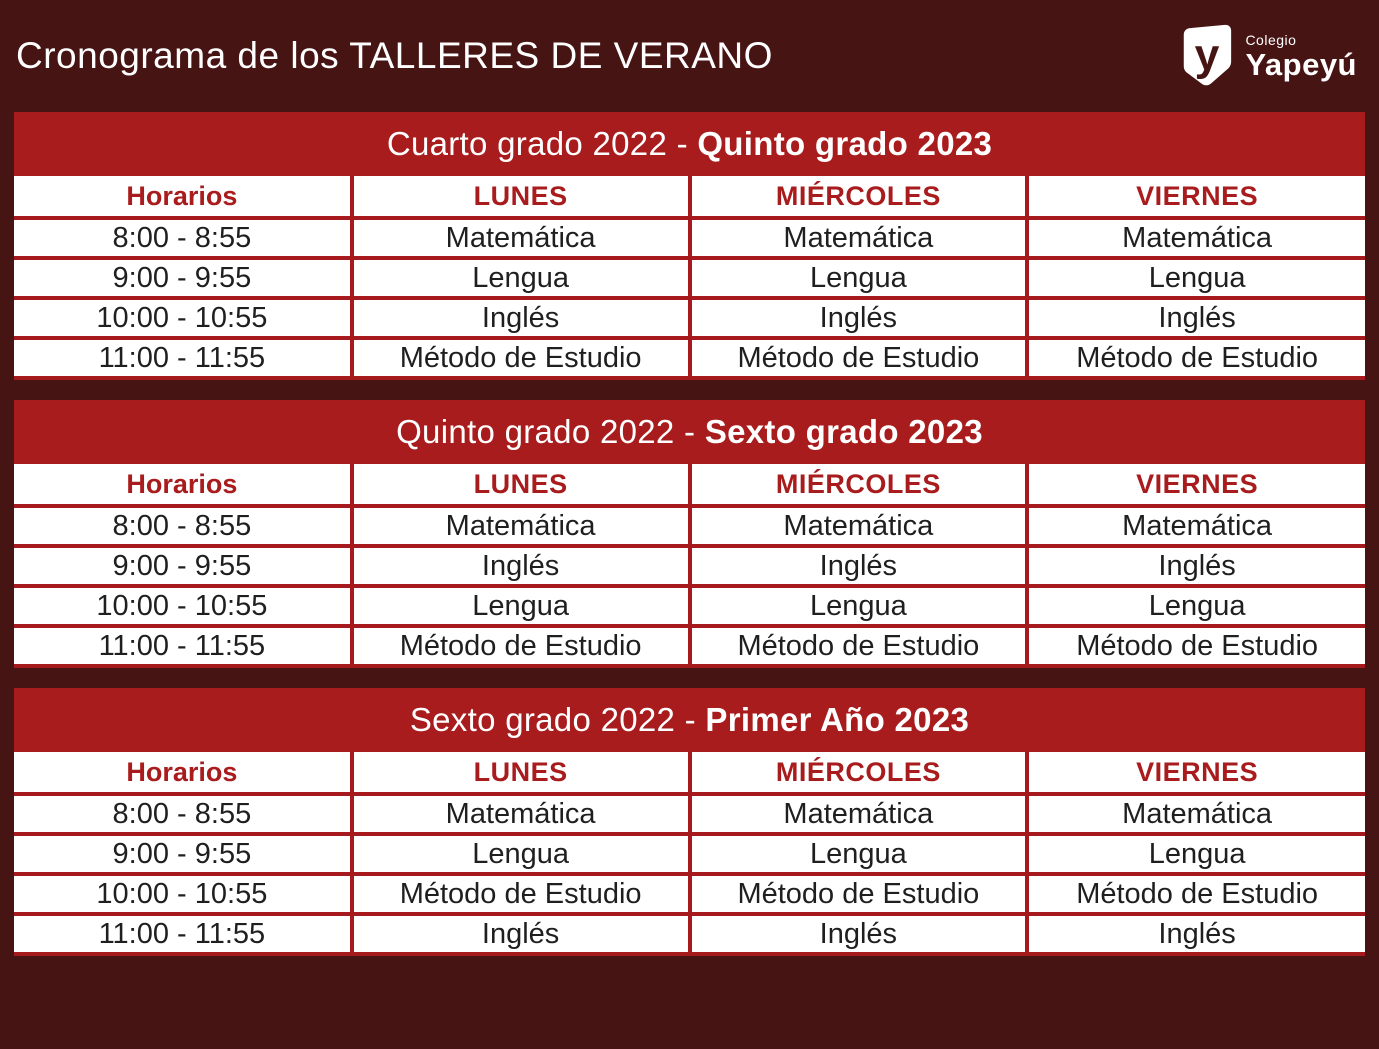  I want to click on table-title: Cuarto grado 2022 - Quinto grado 2023, so click(689, 144).